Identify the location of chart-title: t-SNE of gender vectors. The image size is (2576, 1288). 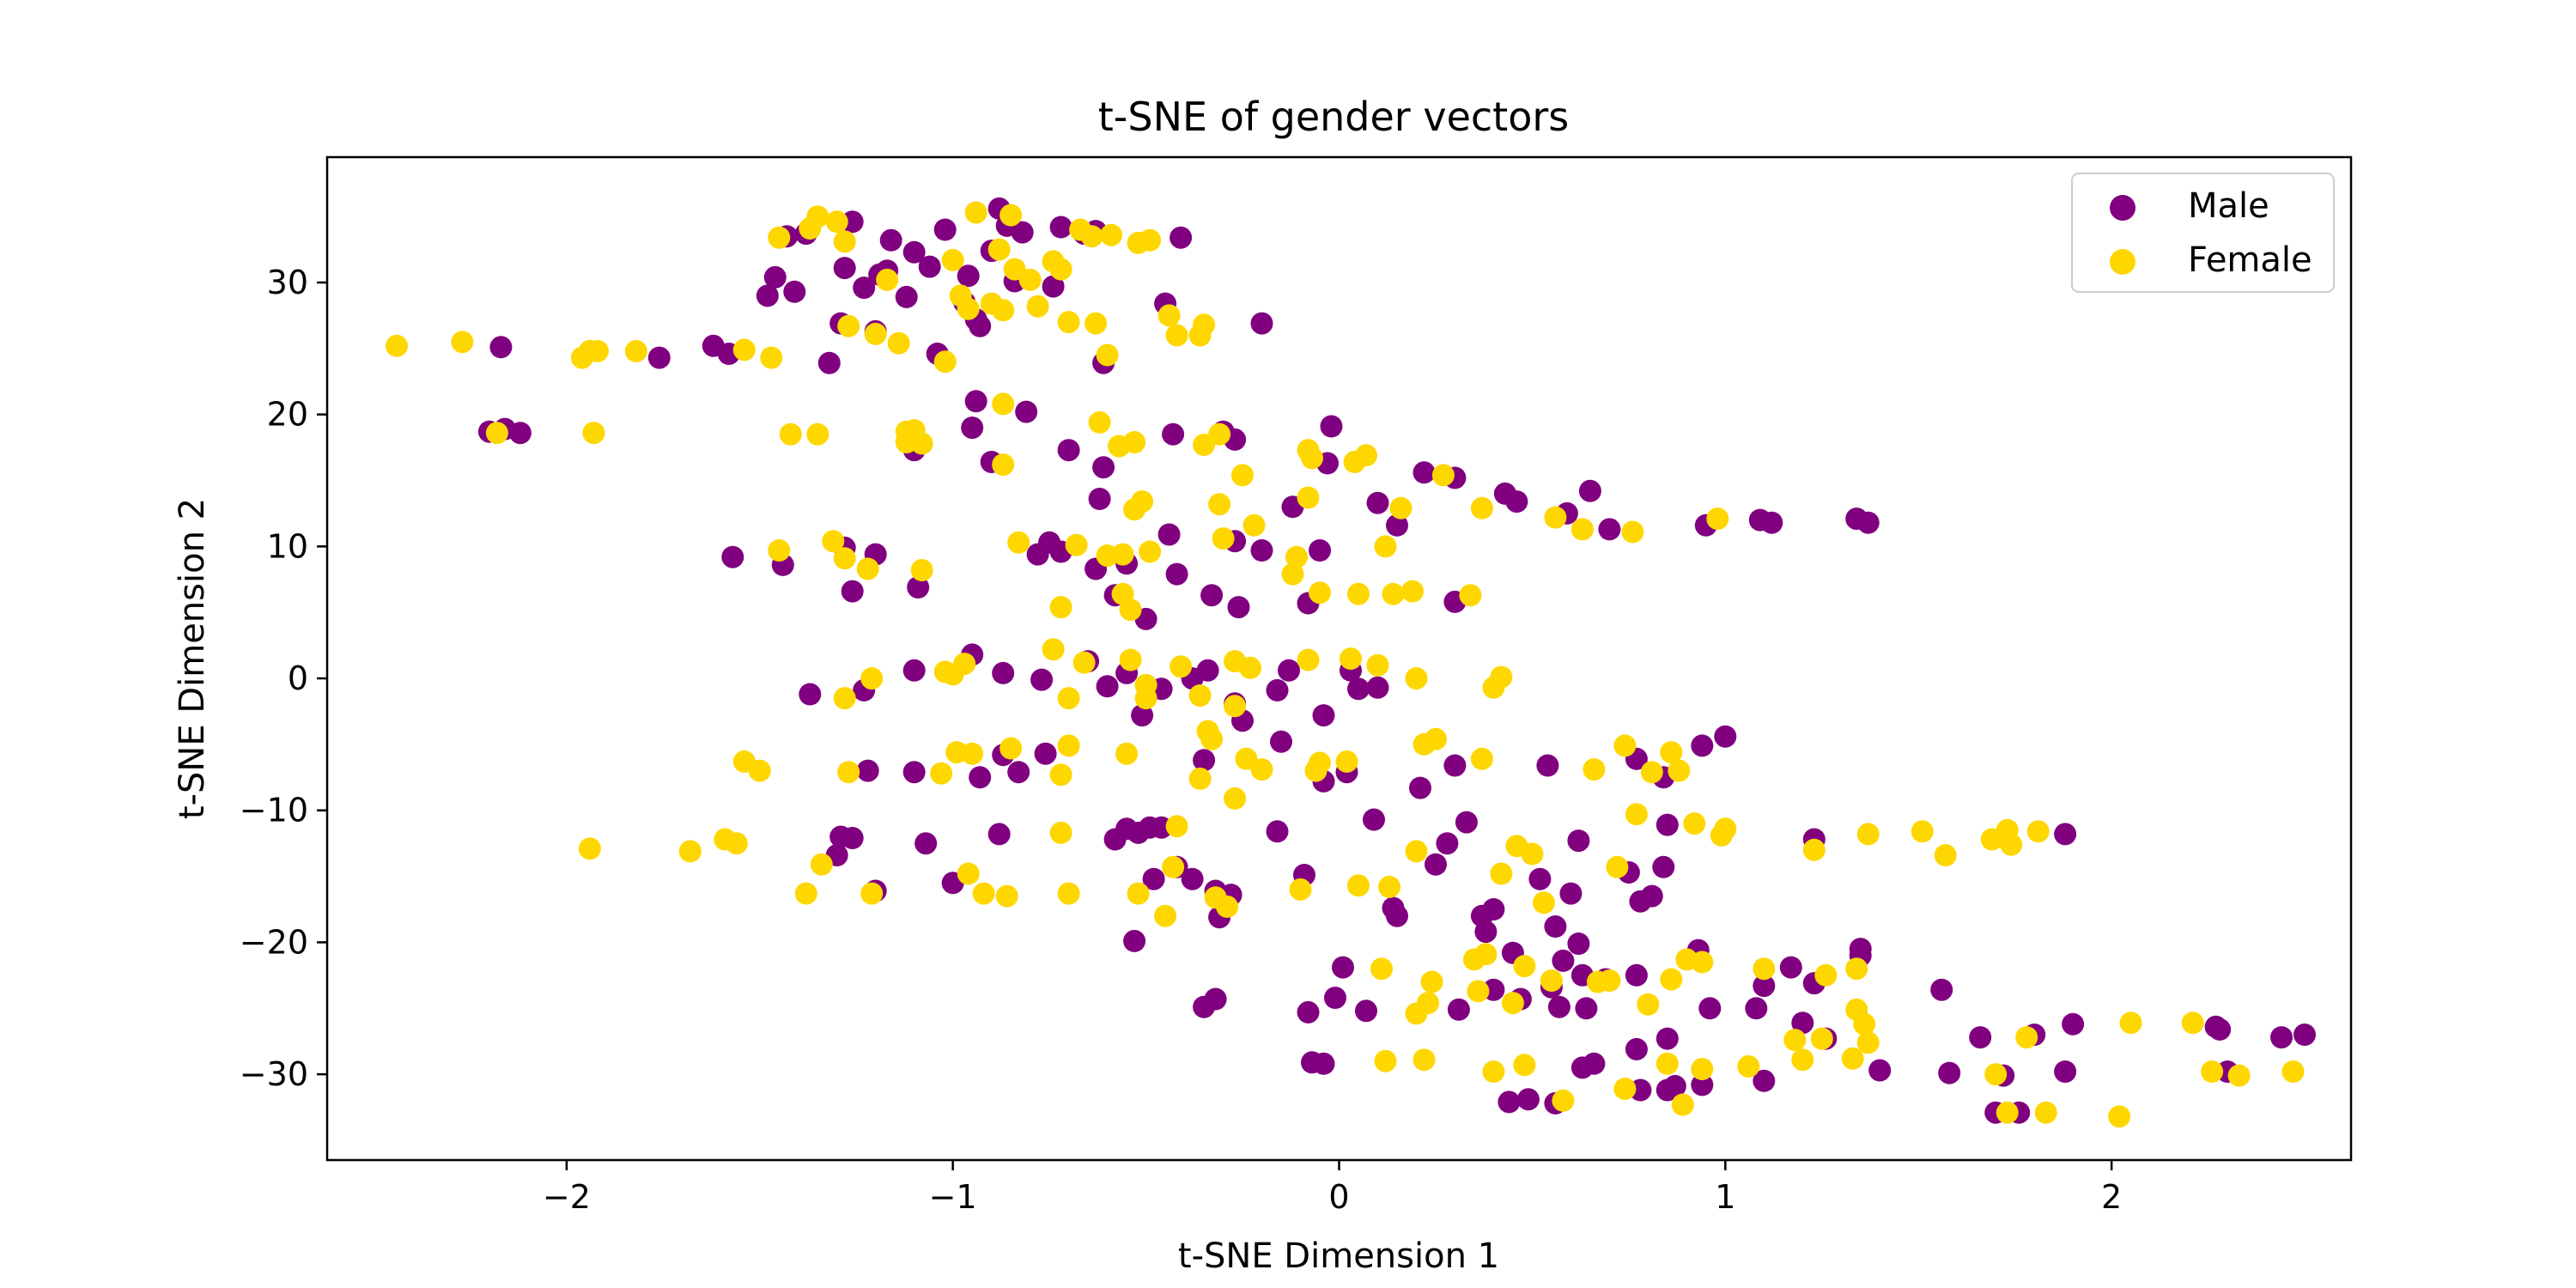
(1334, 117).